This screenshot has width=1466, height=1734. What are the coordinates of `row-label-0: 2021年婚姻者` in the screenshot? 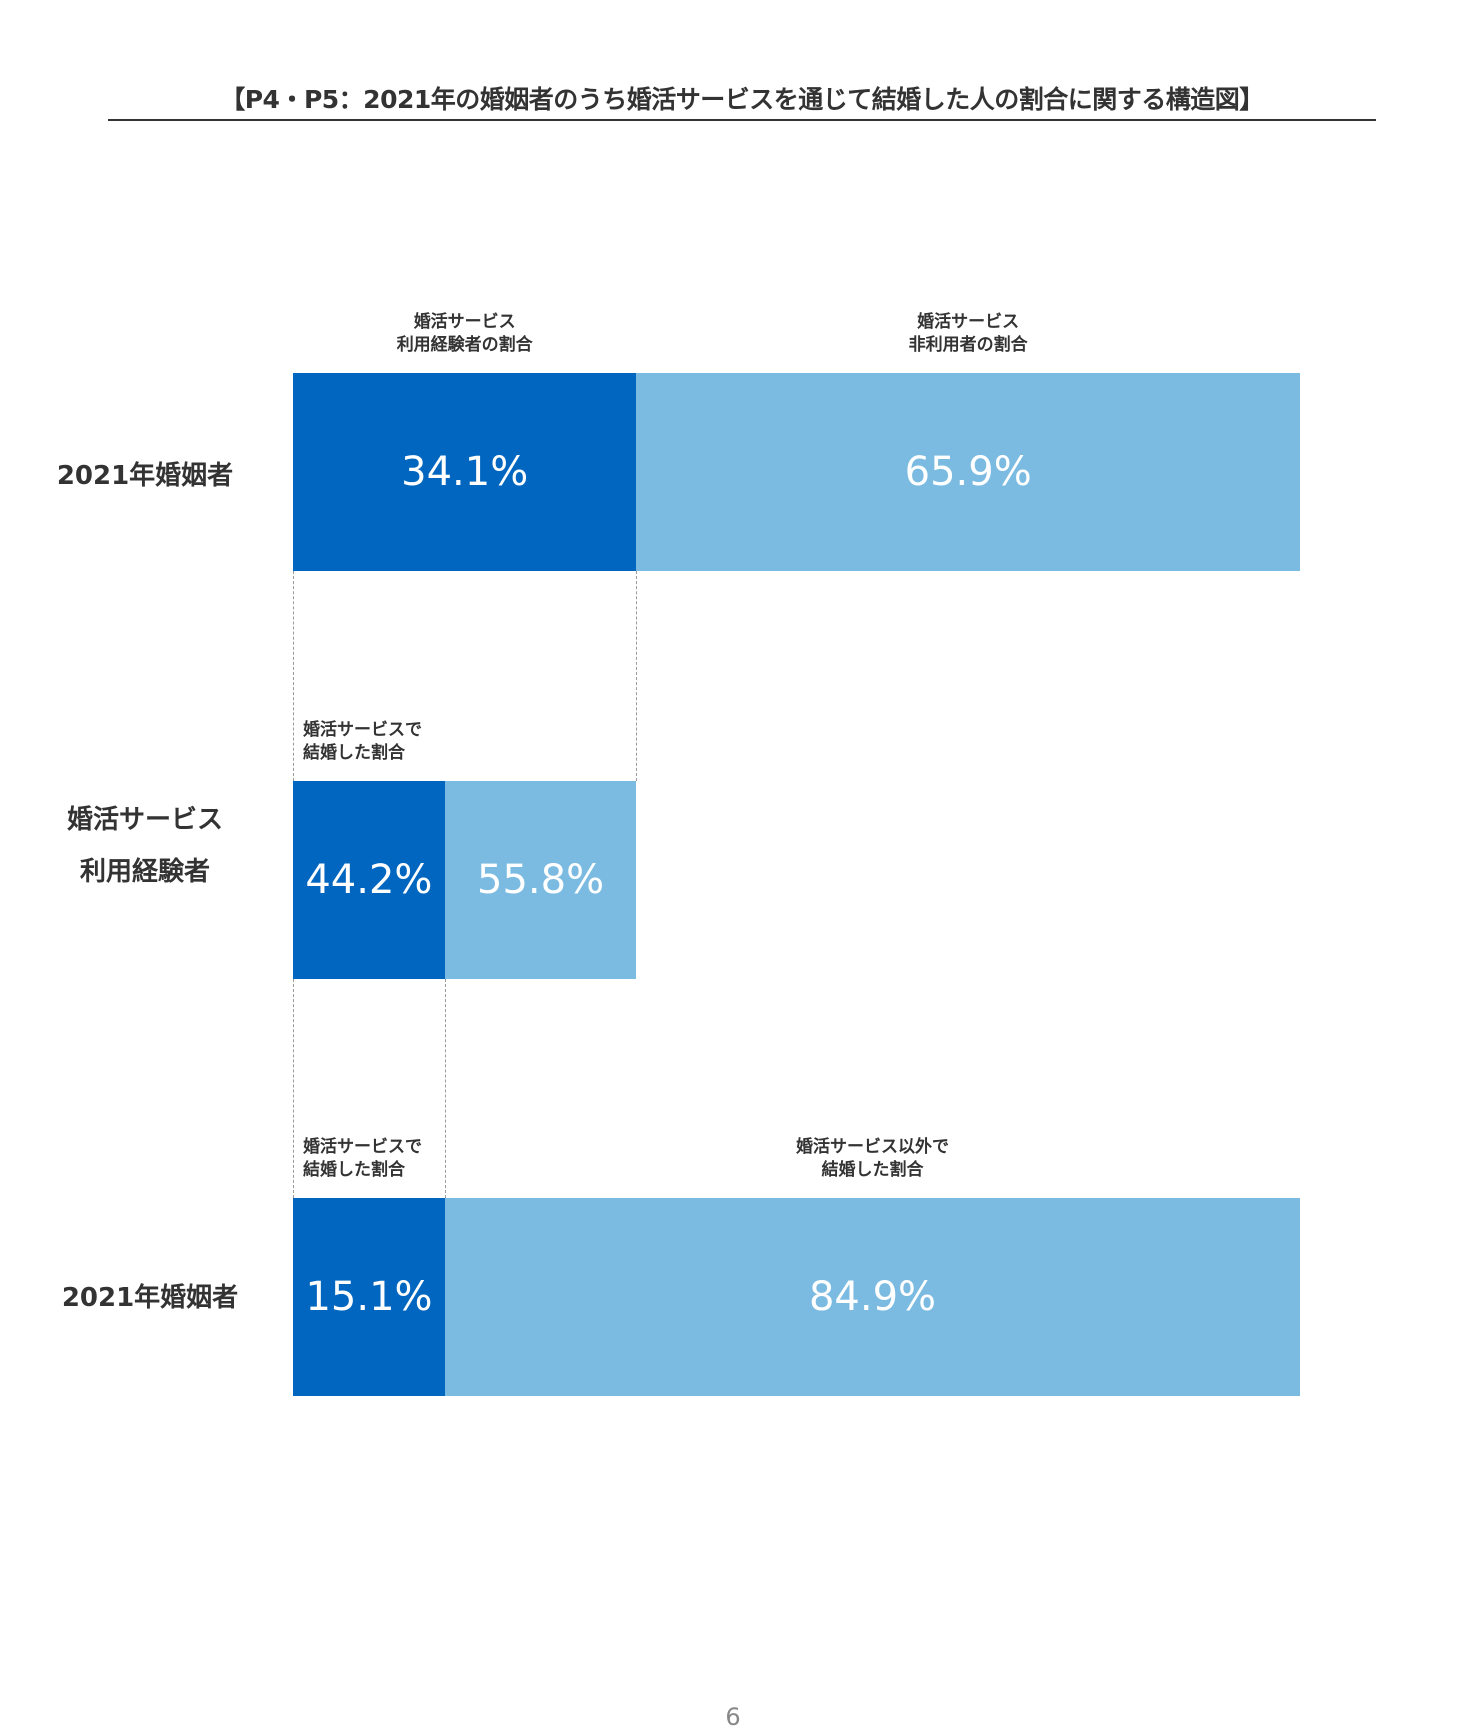 It's located at (145, 476).